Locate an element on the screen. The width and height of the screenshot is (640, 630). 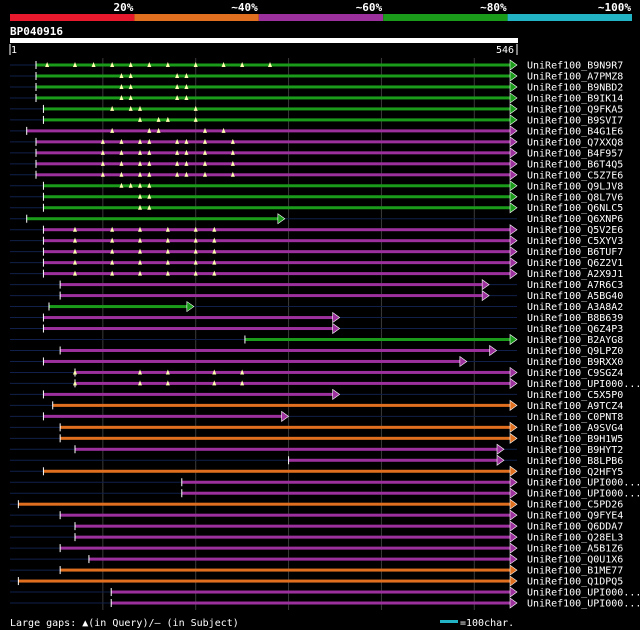
hit-label: UniRef100_B9H1W5 is located at coordinates (575, 439).